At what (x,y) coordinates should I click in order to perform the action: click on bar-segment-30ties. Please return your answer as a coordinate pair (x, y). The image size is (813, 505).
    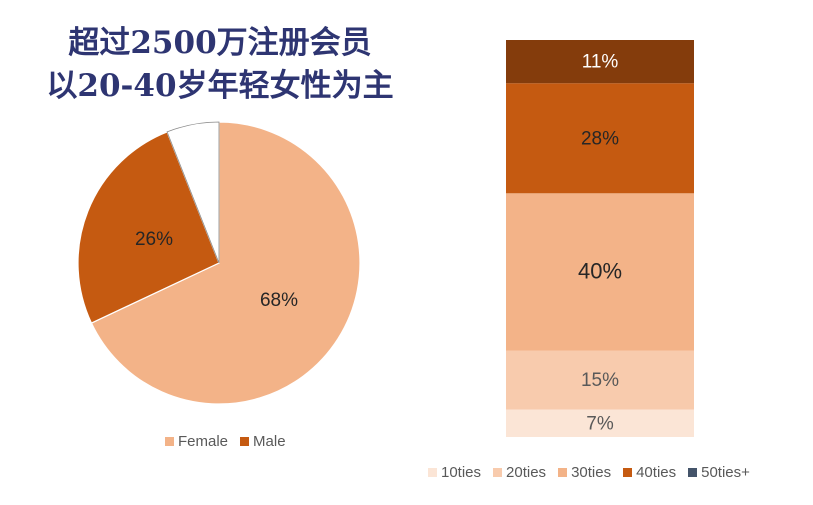
    Looking at the image, I should click on (600, 272).